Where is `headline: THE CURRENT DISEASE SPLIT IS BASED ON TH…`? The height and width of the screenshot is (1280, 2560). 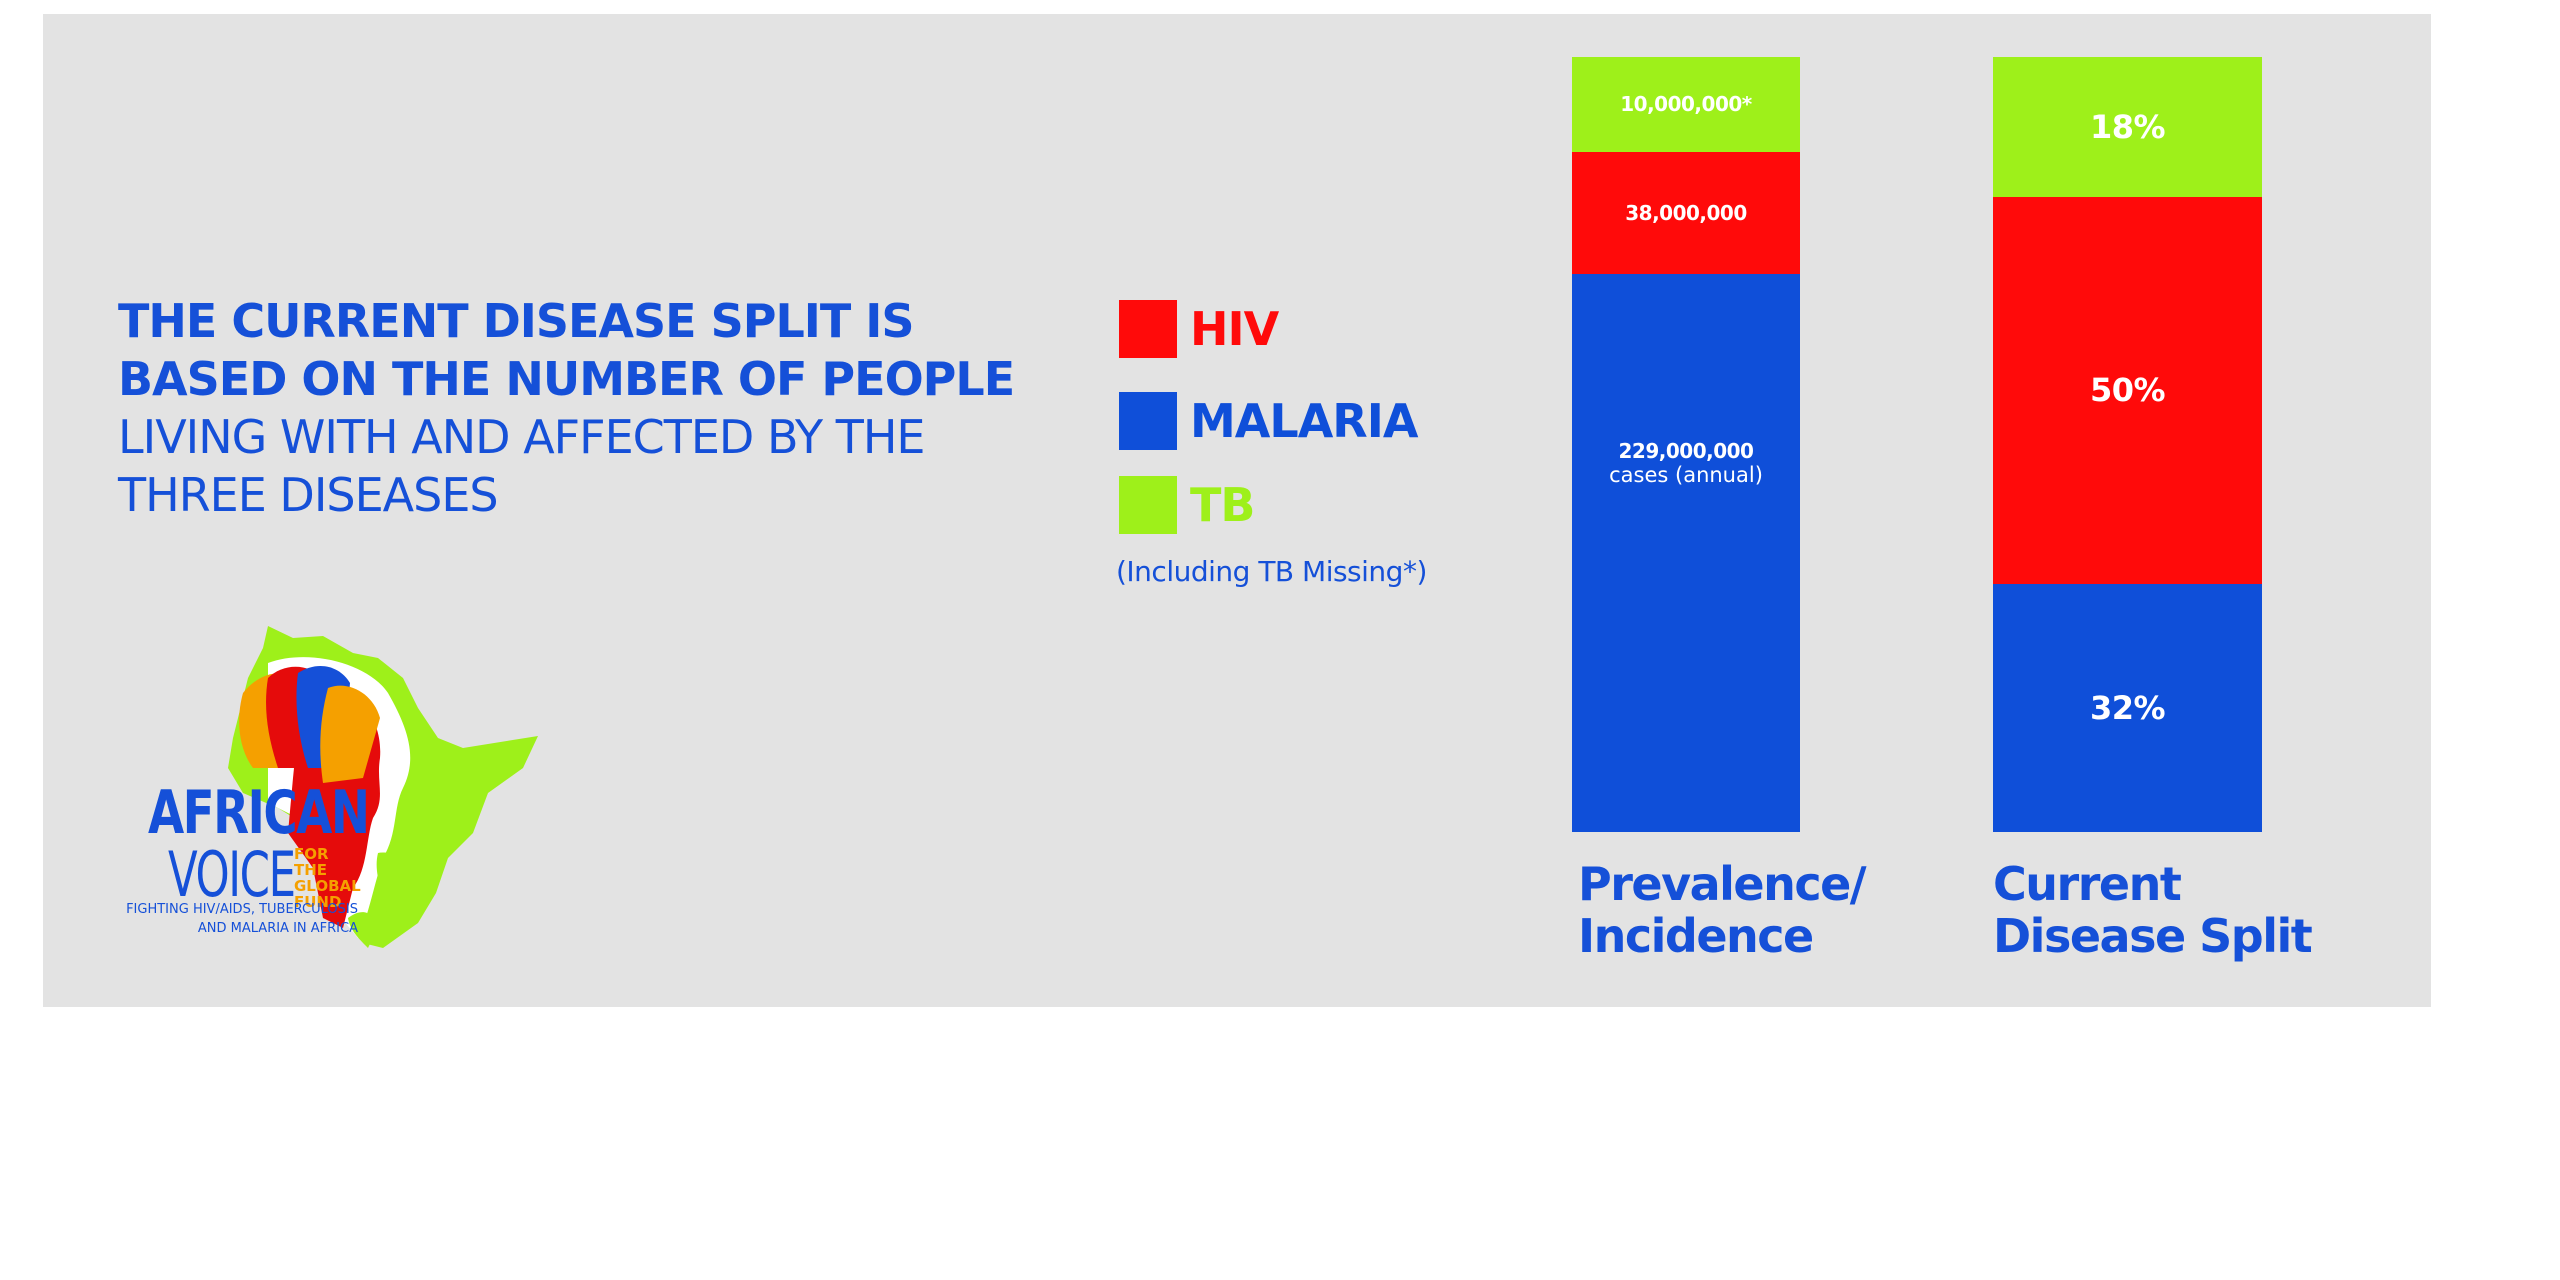
headline: THE CURRENT DISEASE SPLIT IS BASED ON TH… is located at coordinates (598, 408).